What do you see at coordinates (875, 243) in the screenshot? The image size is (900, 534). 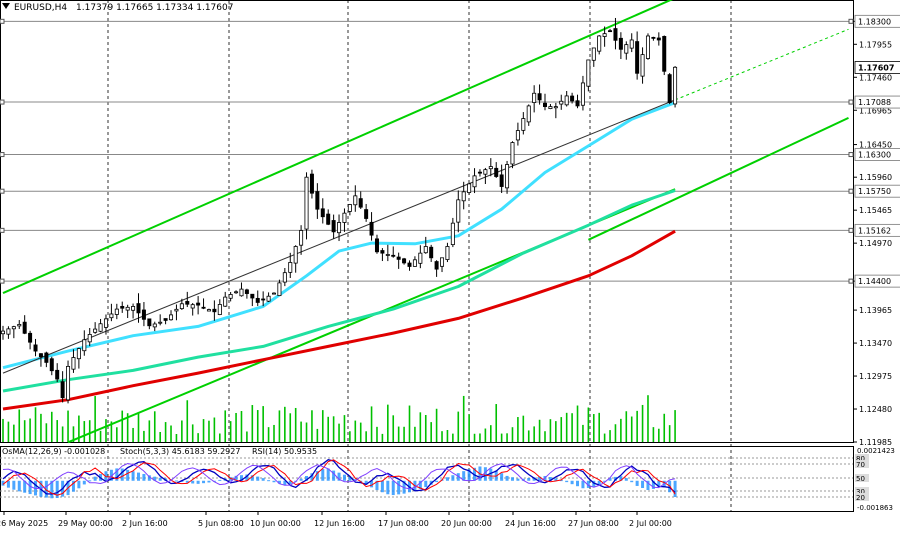 I see `y-axis-tick-label: 1.14970` at bounding box center [875, 243].